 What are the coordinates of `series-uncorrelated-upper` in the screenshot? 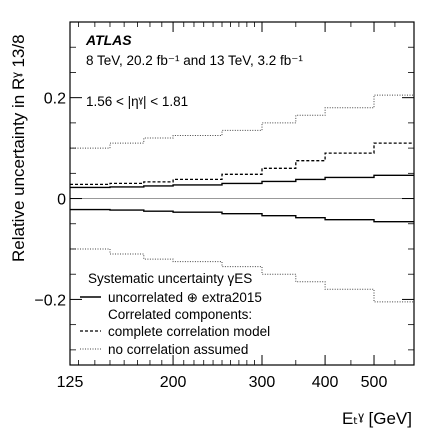 It's located at (242, 181).